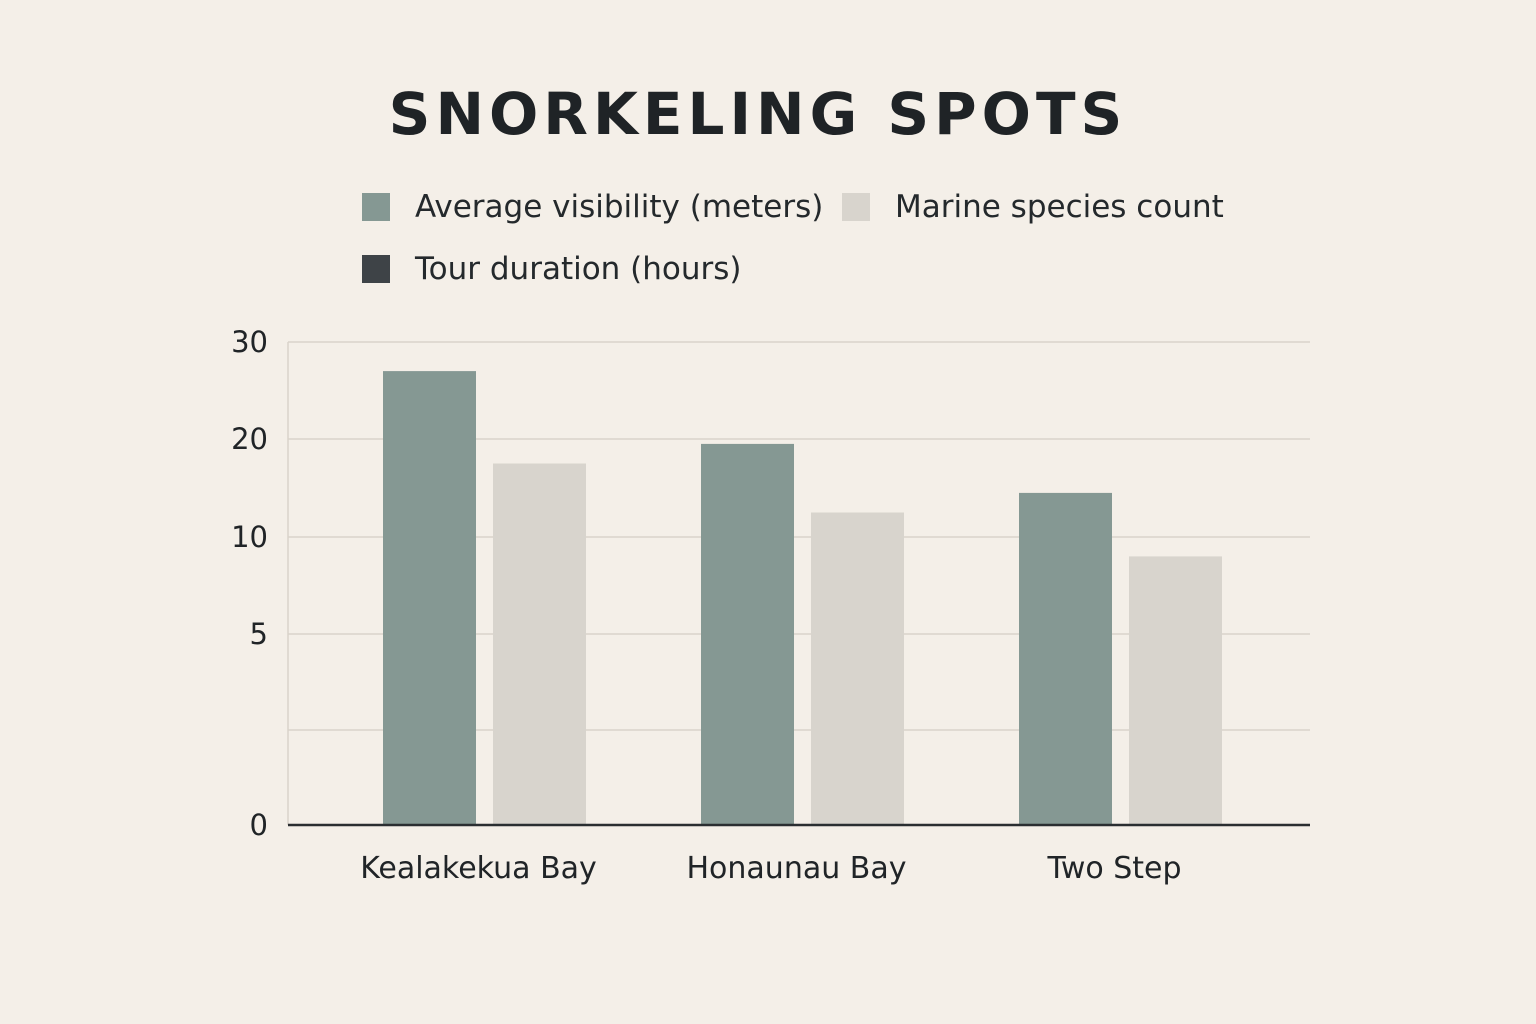 This screenshot has height=1024, width=1536. Describe the element at coordinates (797, 868) in the screenshot. I see `x-category-label: Honaunau Bay` at that location.